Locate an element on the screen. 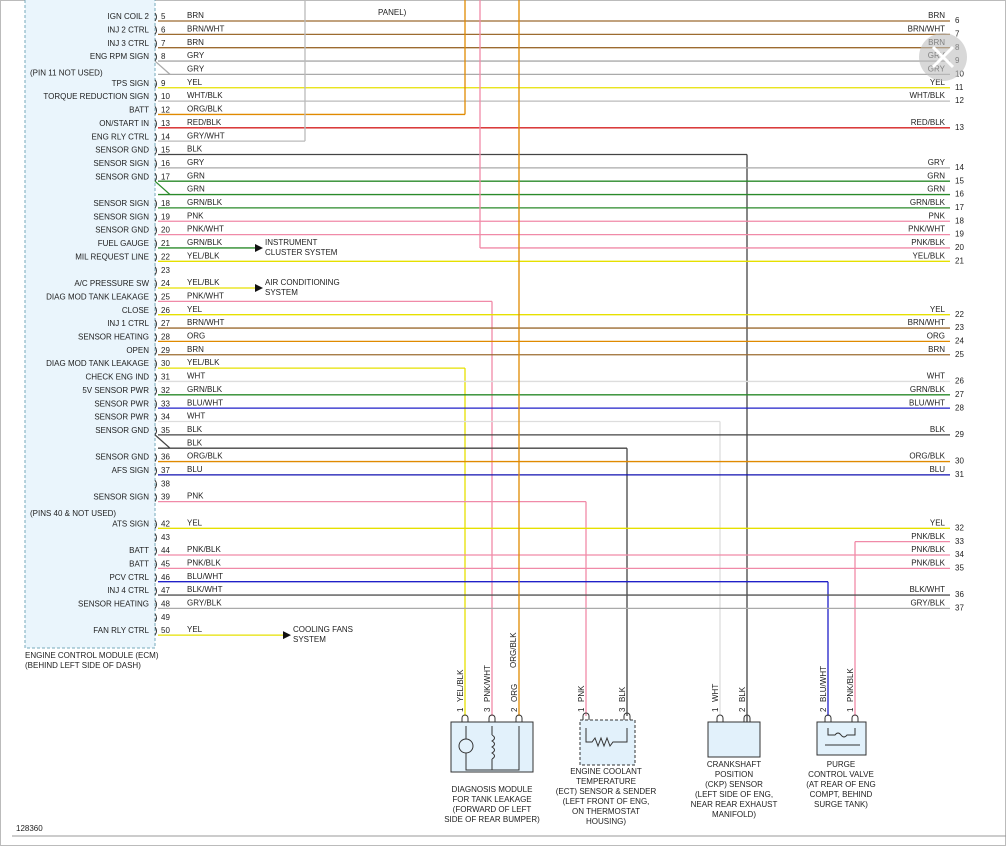 Image resolution: width=1006 pixels, height=846 pixels. pin-label: ATS SIGN is located at coordinates (130, 523).